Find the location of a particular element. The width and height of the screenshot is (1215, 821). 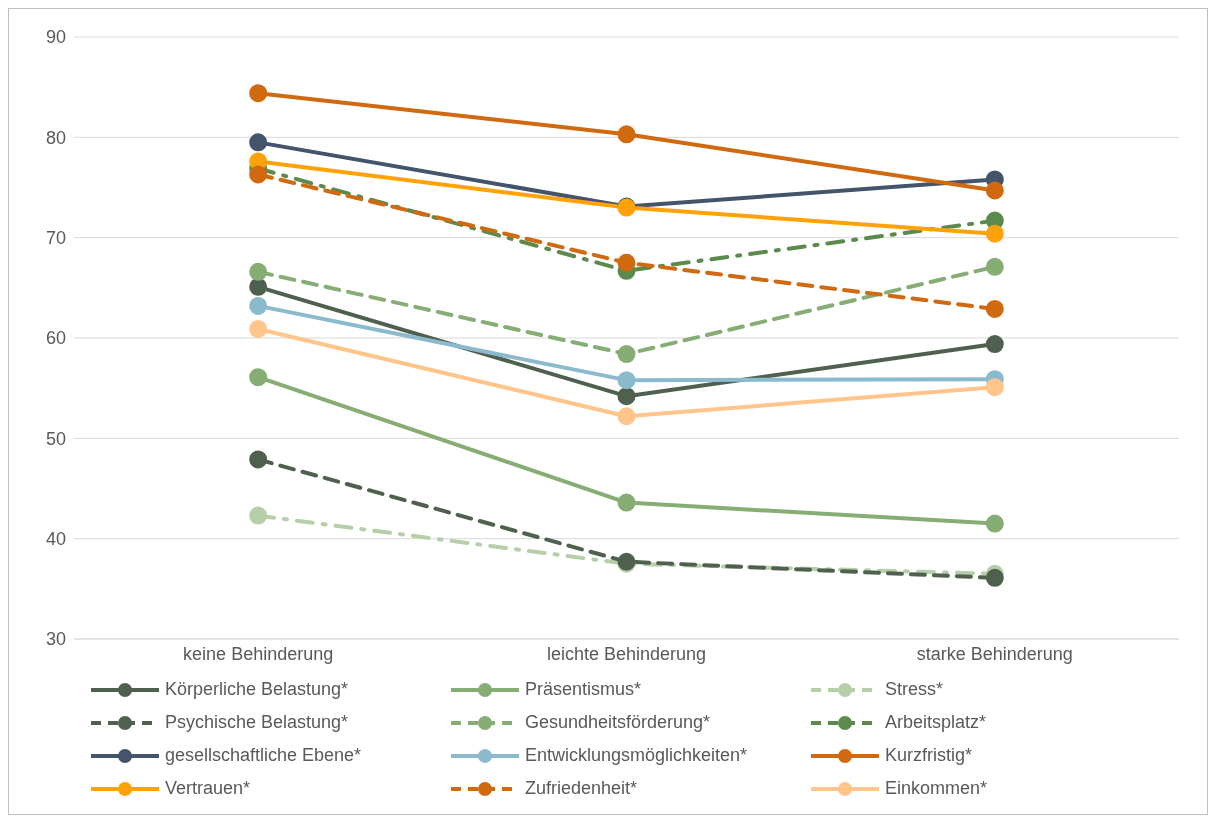

legend-label: Präsentismus* is located at coordinates (583, 689).